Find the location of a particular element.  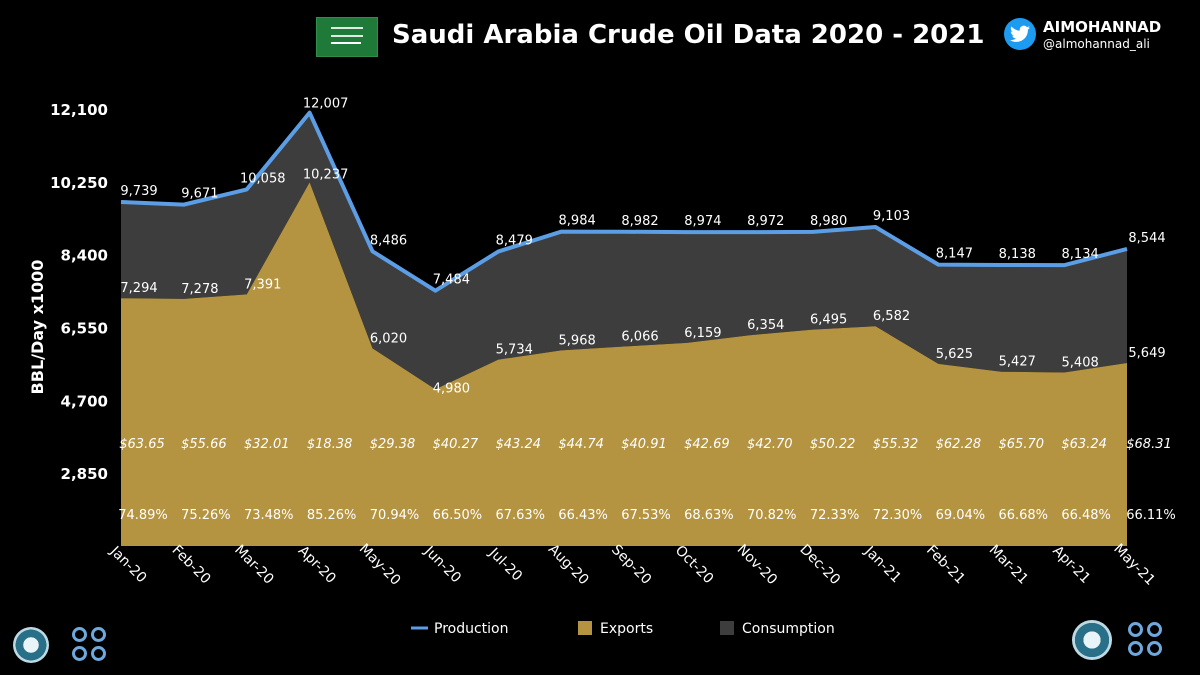

production-label: 9,103 is located at coordinates (891, 216).